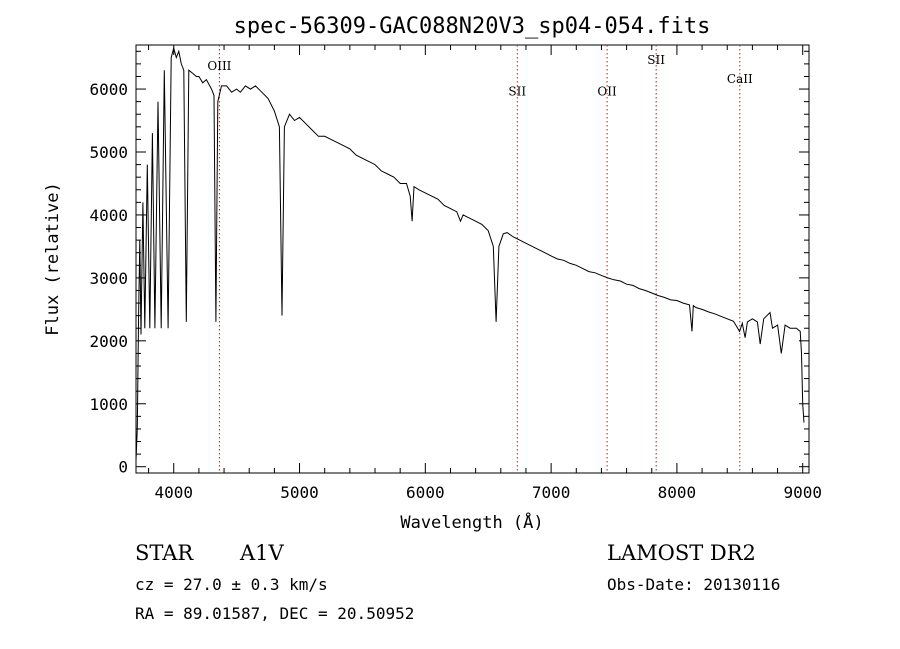 Image resolution: width=900 pixels, height=649 pixels. I want to click on line-marker-label: OIII, so click(219, 66).